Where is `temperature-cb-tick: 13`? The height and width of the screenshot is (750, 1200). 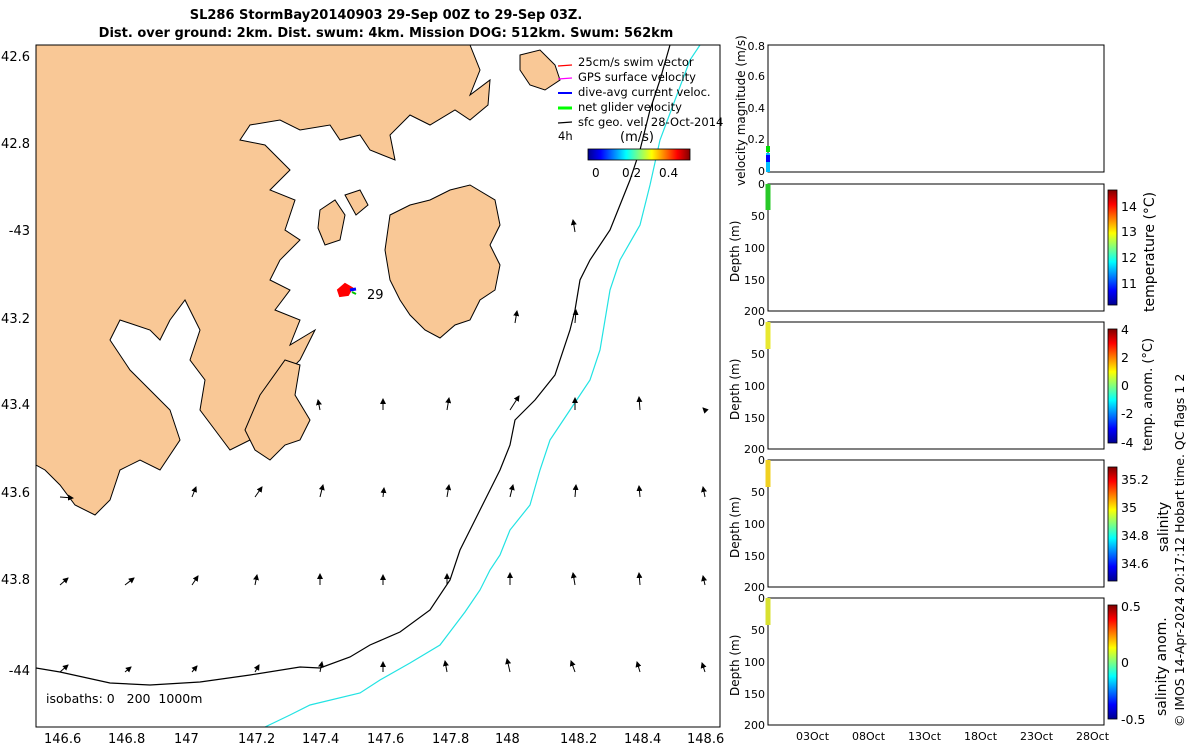 temperature-cb-tick: 13 is located at coordinates (1129, 231).